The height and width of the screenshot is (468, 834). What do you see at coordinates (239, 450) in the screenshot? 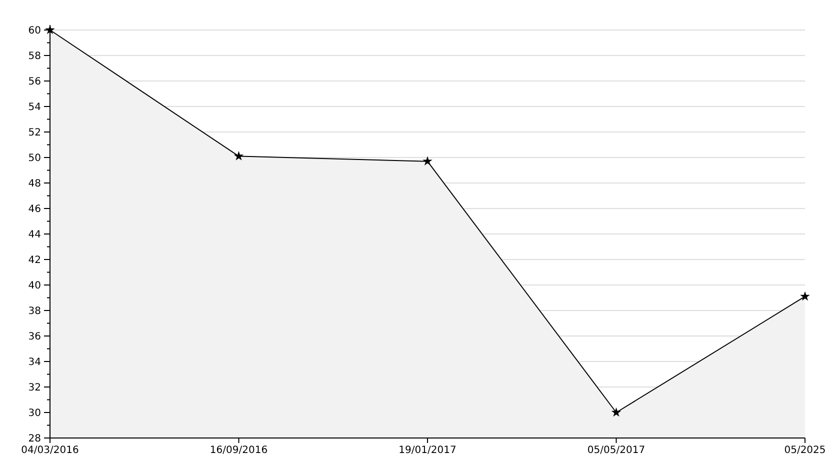
I see `x-tick-label: 16/09/2016` at bounding box center [239, 450].